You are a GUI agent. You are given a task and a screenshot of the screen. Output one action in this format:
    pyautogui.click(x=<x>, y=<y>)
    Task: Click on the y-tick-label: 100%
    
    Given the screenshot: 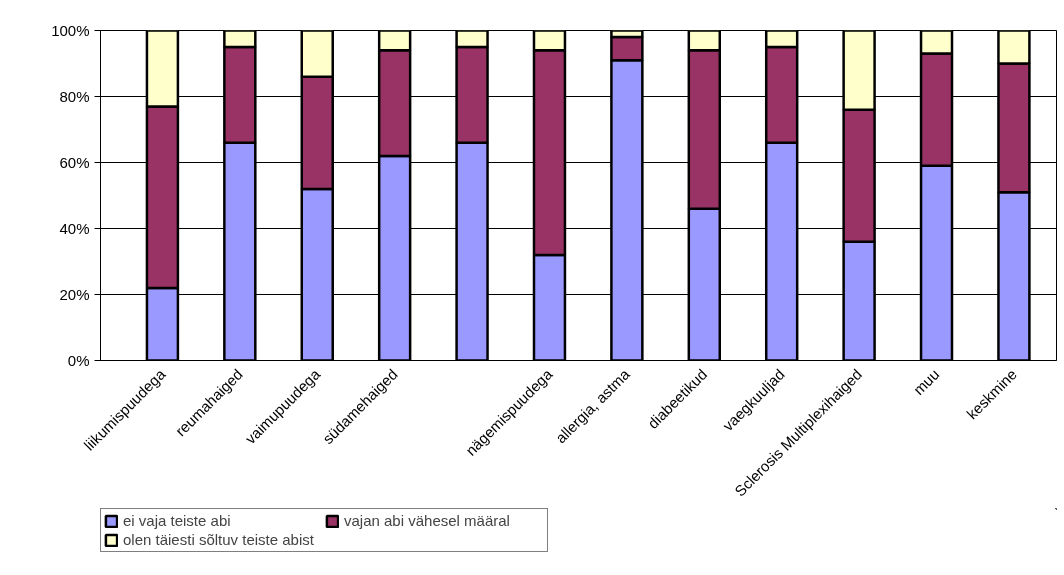 What is the action you would take?
    pyautogui.click(x=70, y=30)
    